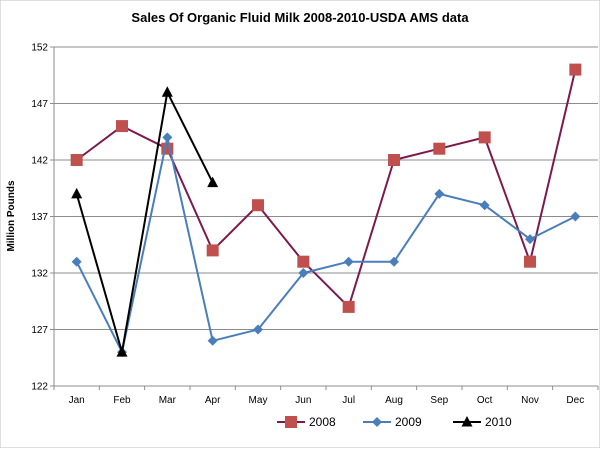 Image resolution: width=600 pixels, height=453 pixels. Describe the element at coordinates (408, 422) in the screenshot. I see `legend-label: 2009` at that location.